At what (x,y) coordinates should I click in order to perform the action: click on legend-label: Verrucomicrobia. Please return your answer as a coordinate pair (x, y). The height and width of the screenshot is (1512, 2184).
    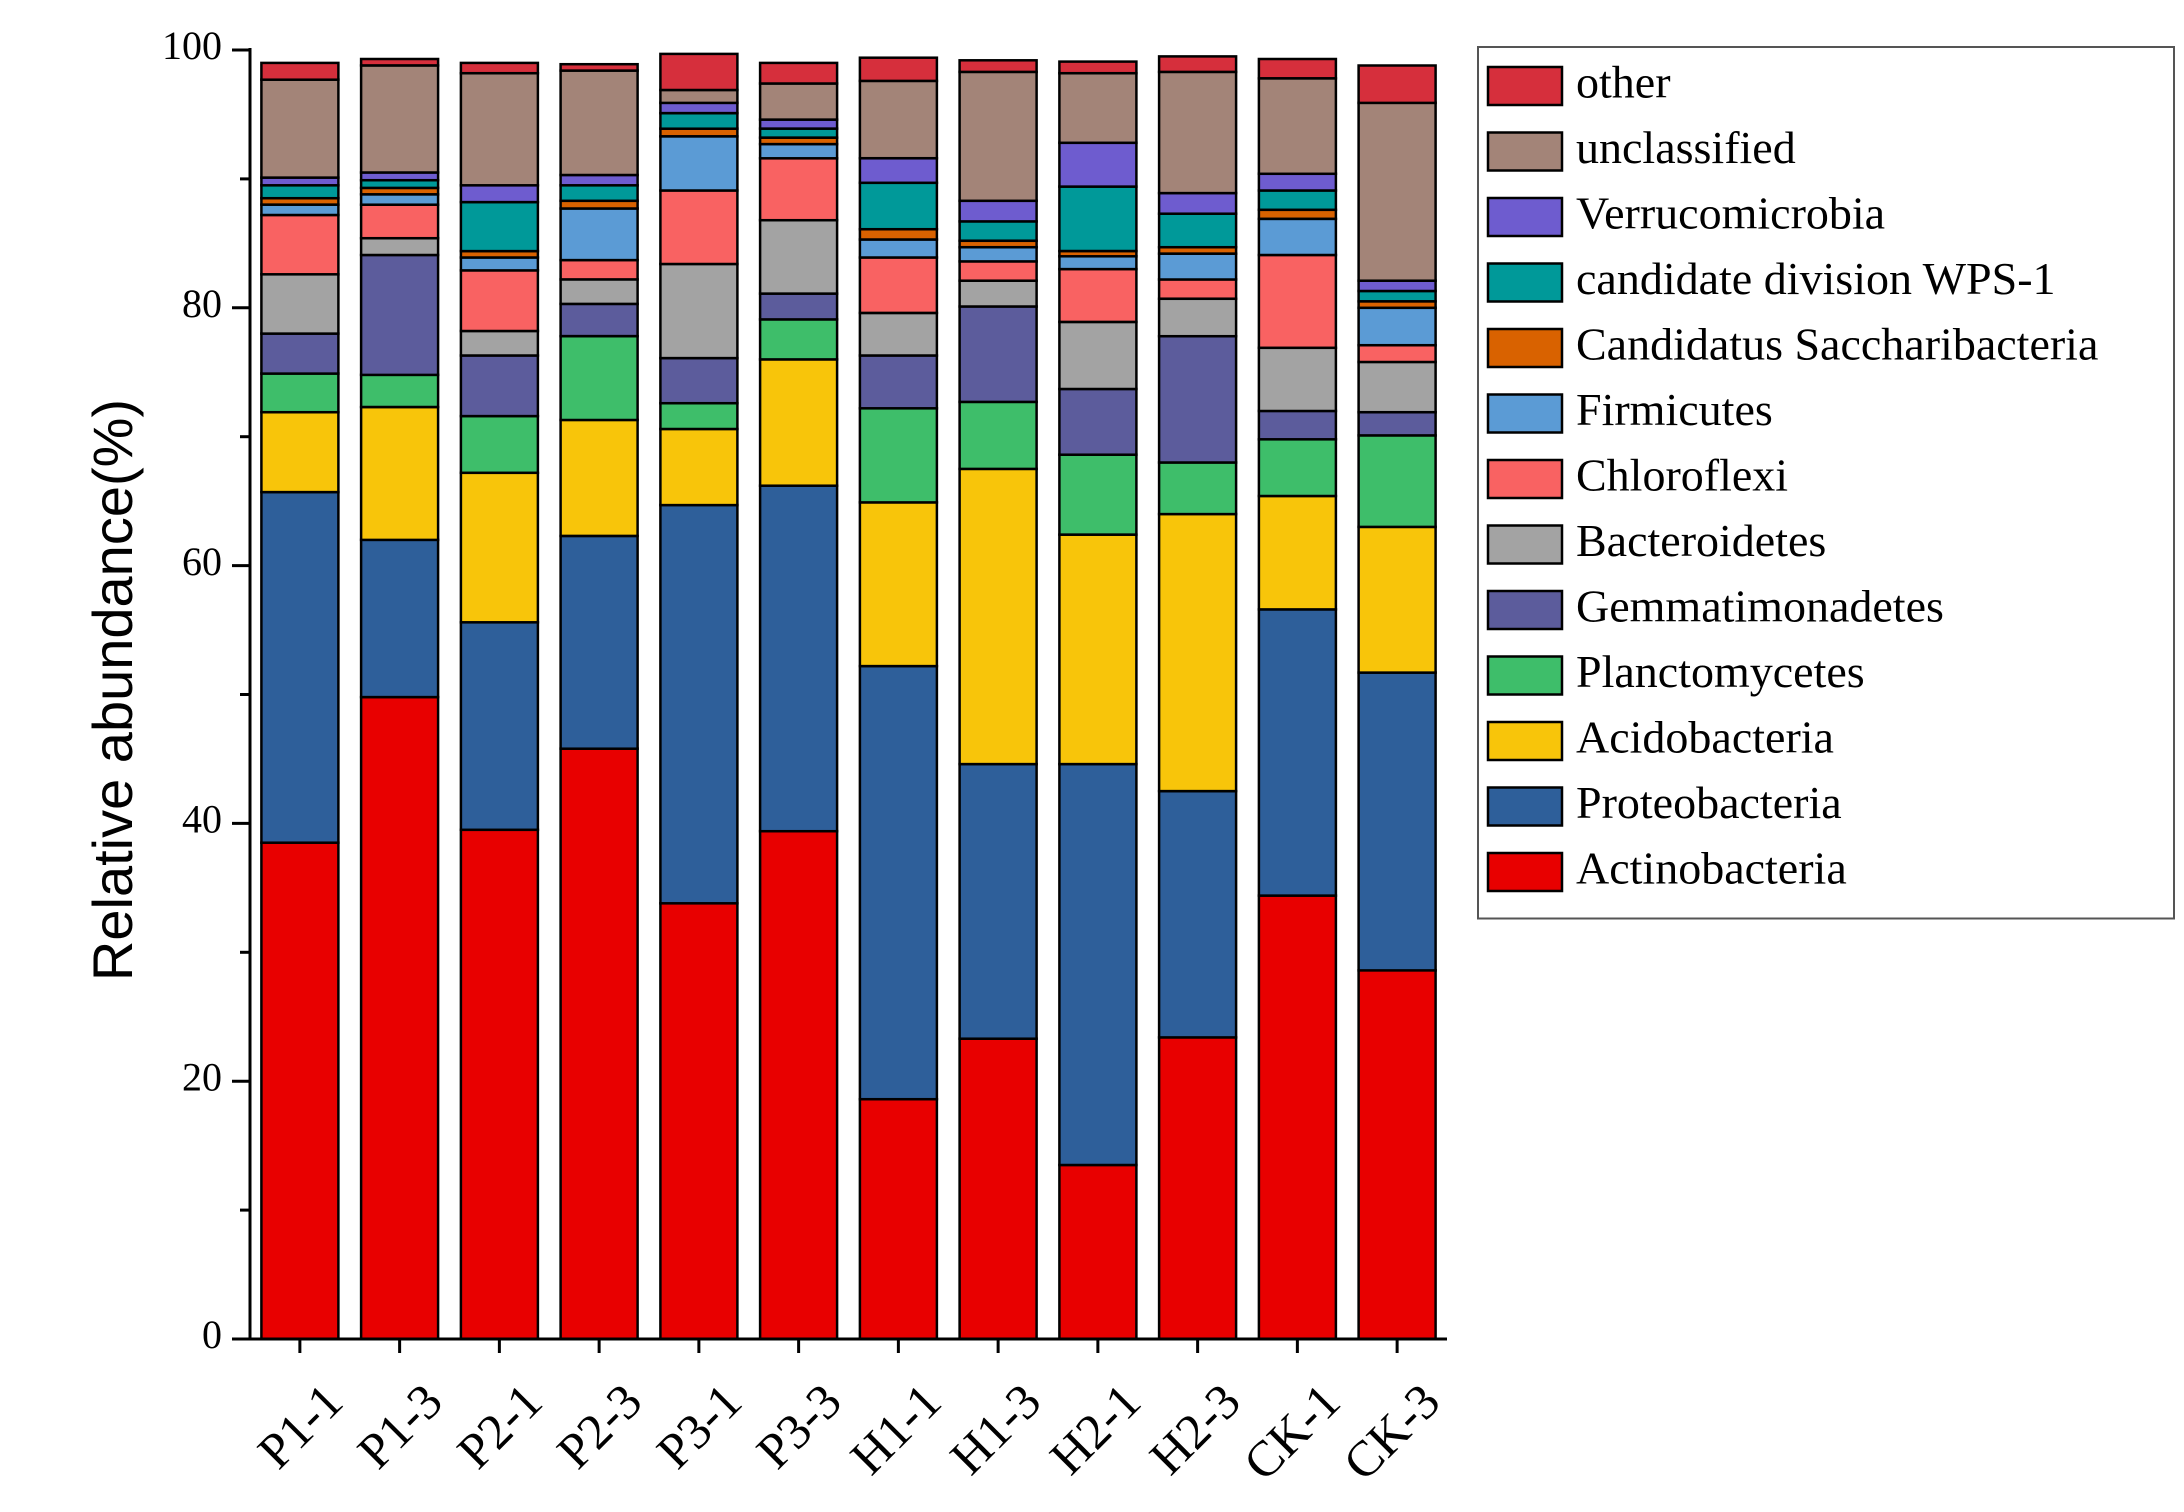
    Looking at the image, I should click on (1730, 213).